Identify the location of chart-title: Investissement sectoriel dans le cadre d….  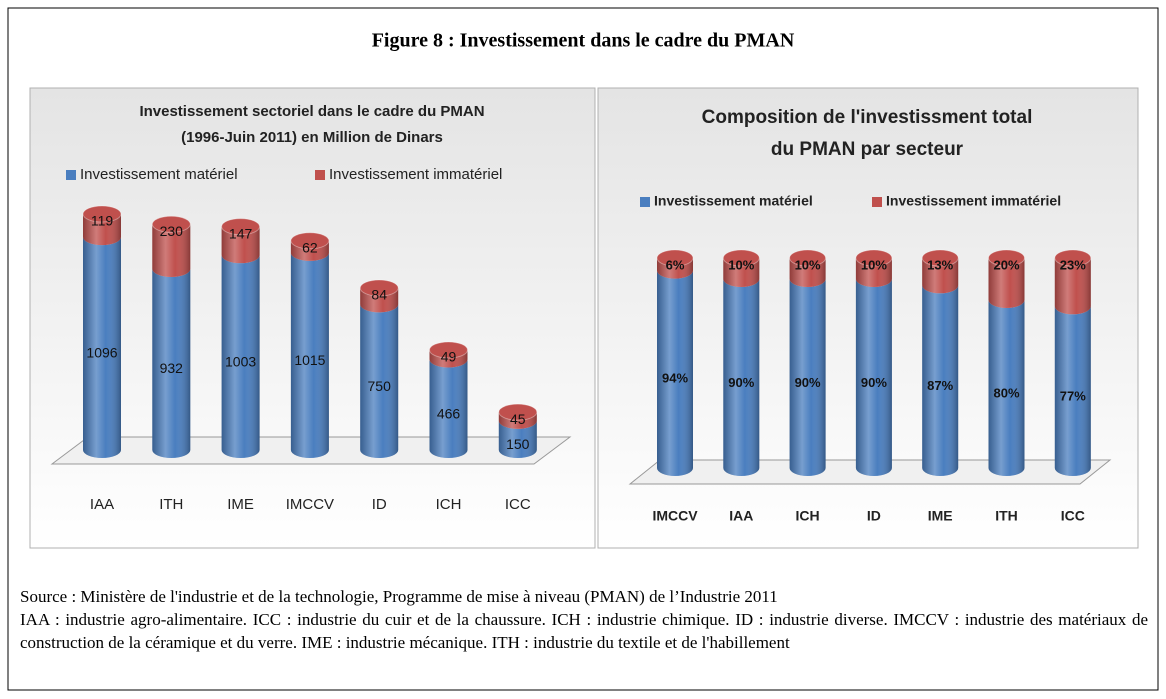
(311, 111).